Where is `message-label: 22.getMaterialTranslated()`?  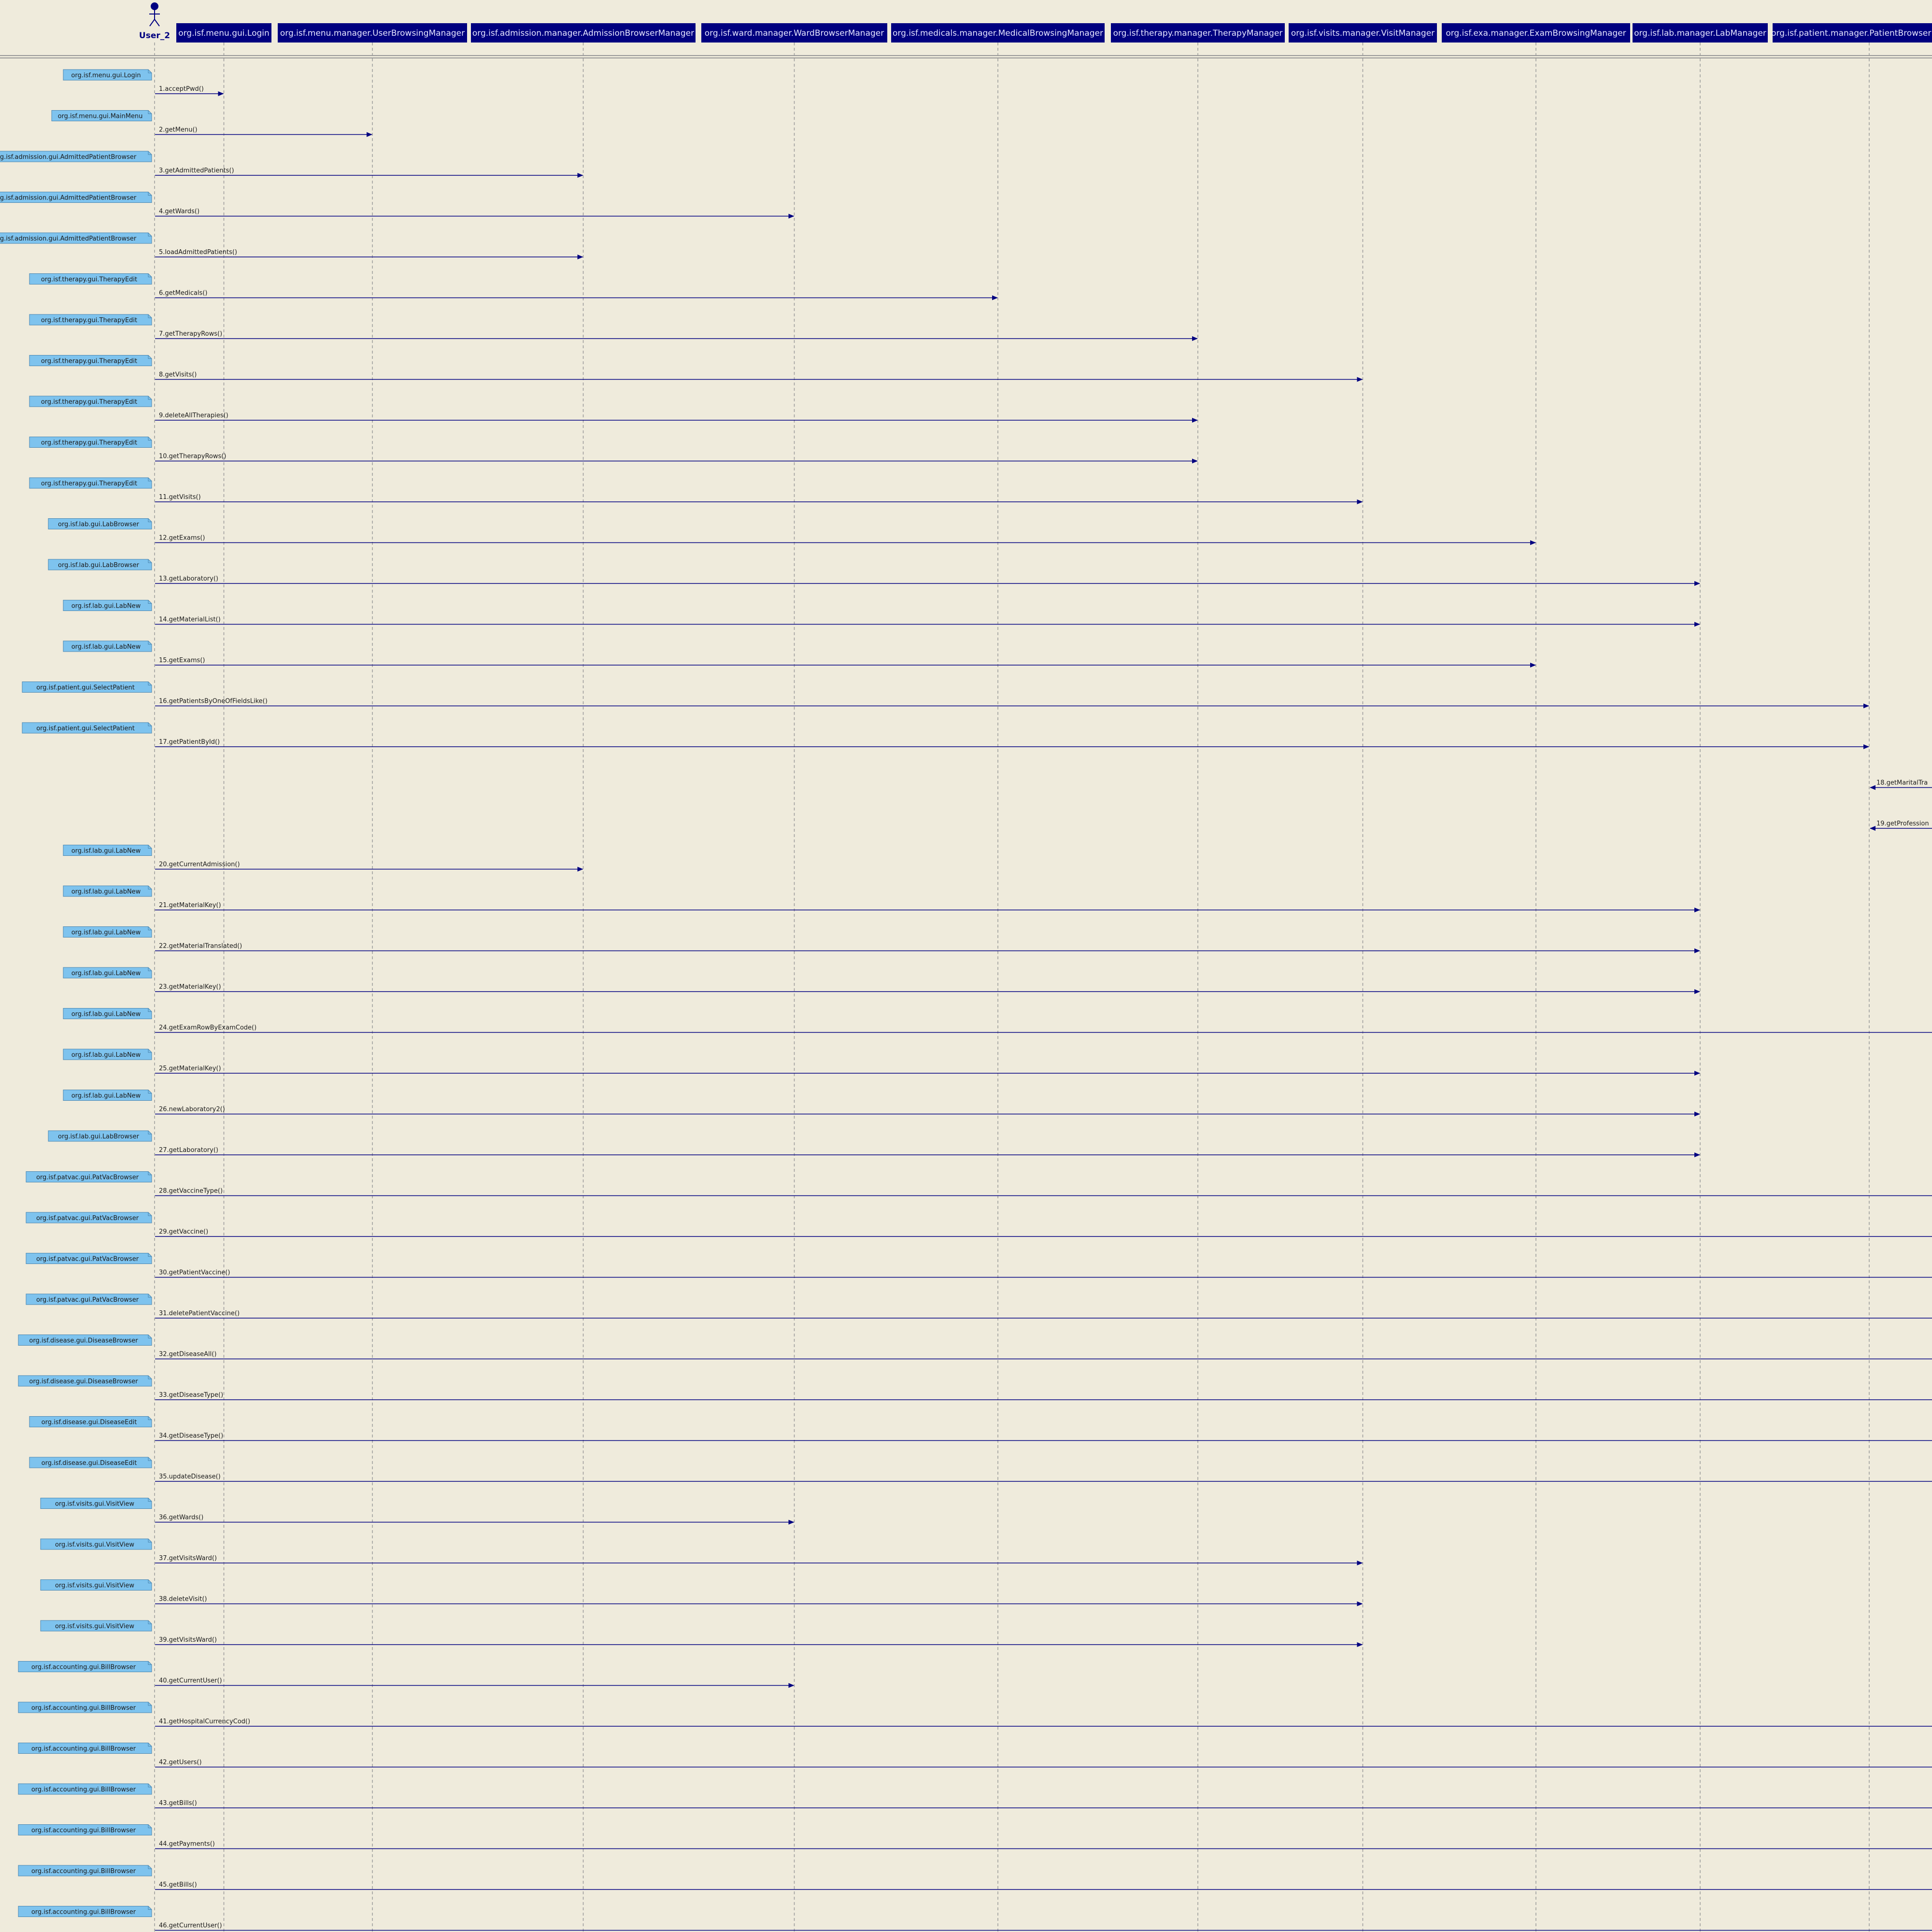
message-label: 22.getMaterialTranslated() is located at coordinates (200, 946).